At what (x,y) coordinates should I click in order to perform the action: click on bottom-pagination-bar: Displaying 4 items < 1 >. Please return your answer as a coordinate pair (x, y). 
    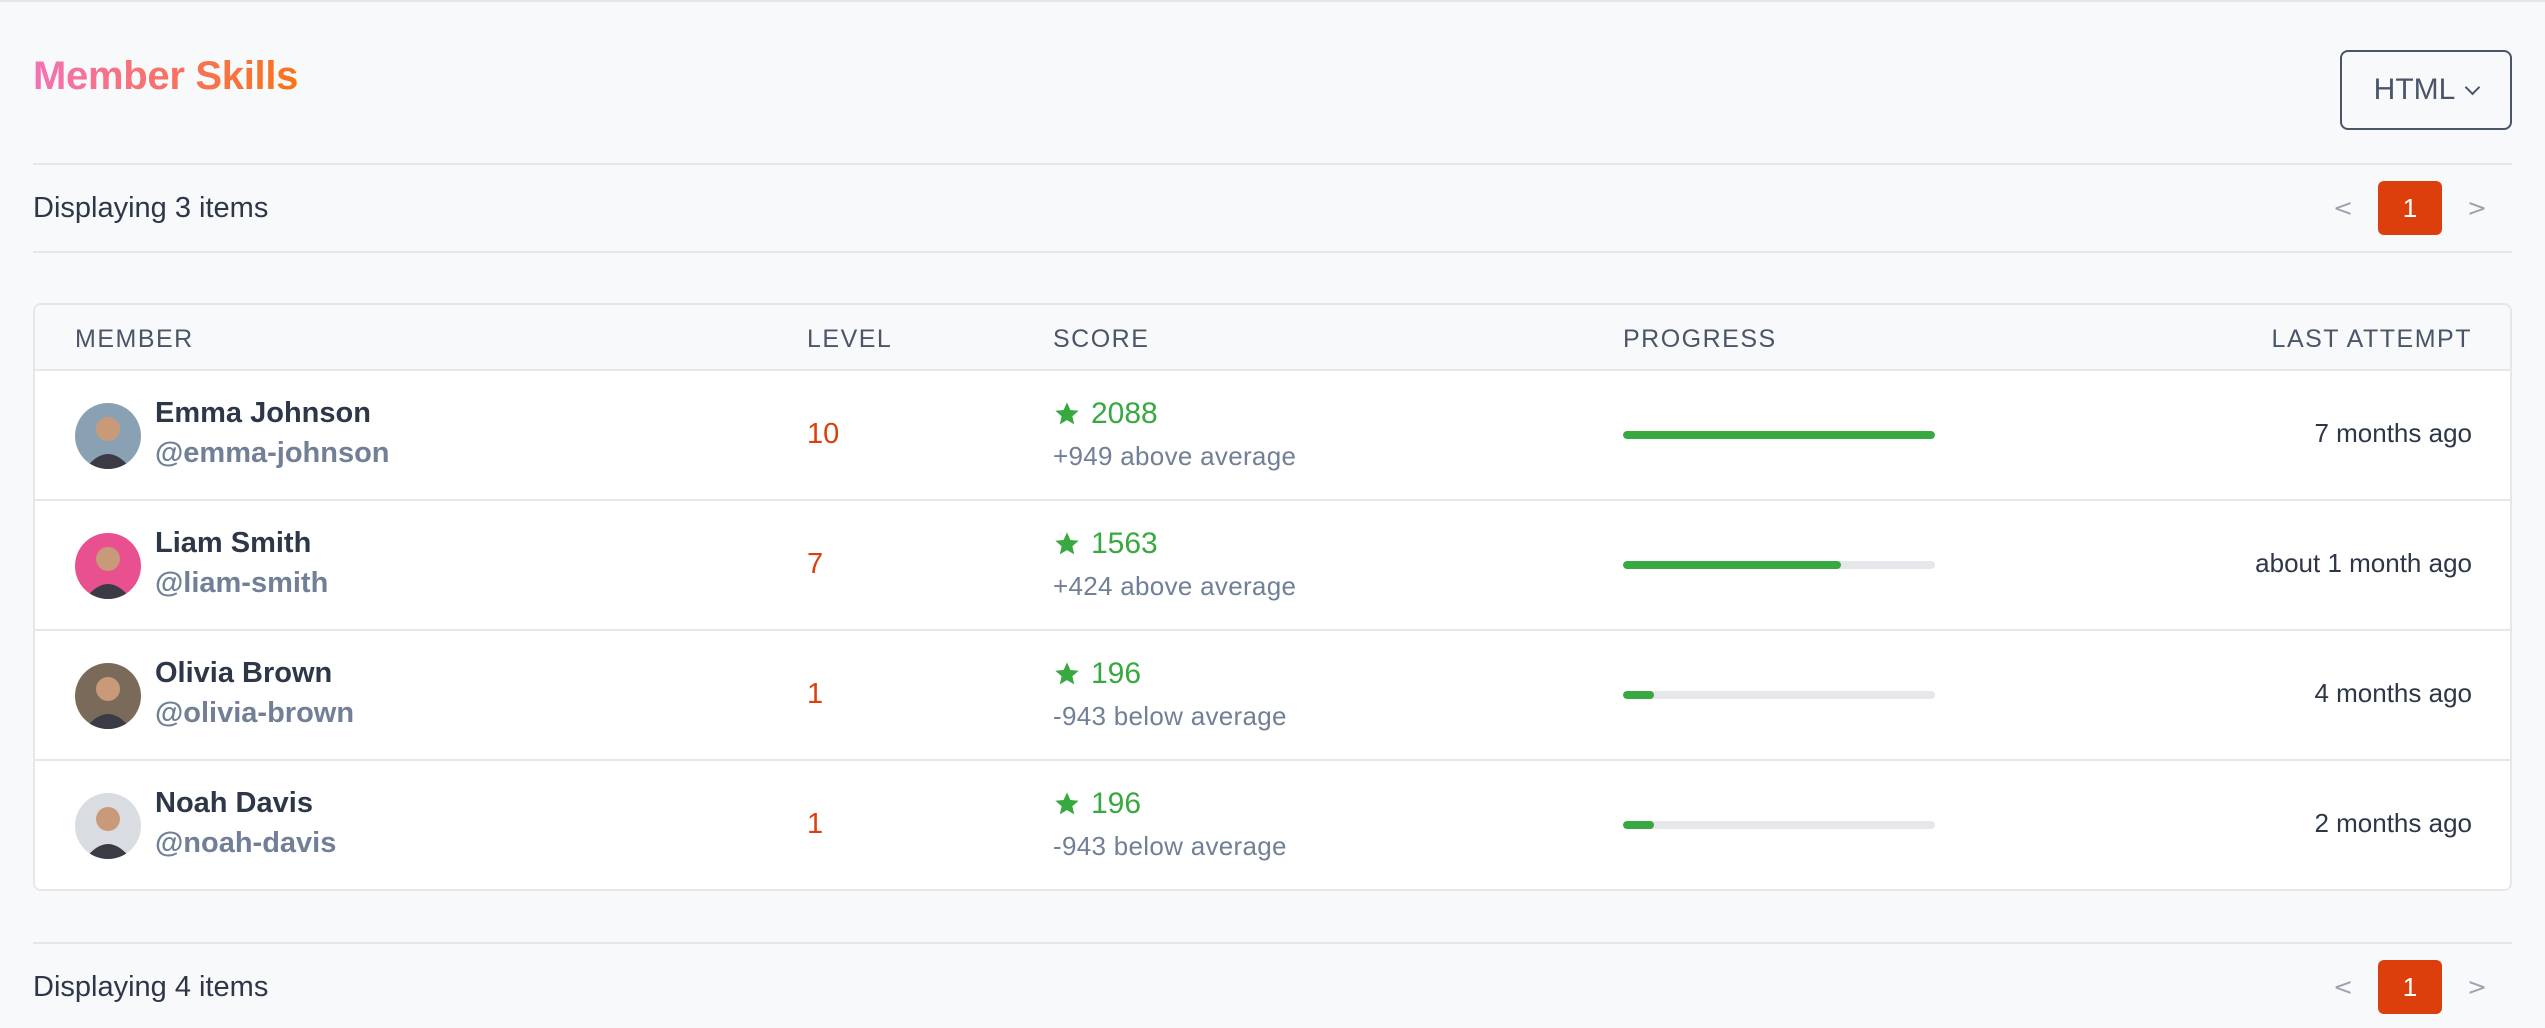
    Looking at the image, I should click on (1272, 985).